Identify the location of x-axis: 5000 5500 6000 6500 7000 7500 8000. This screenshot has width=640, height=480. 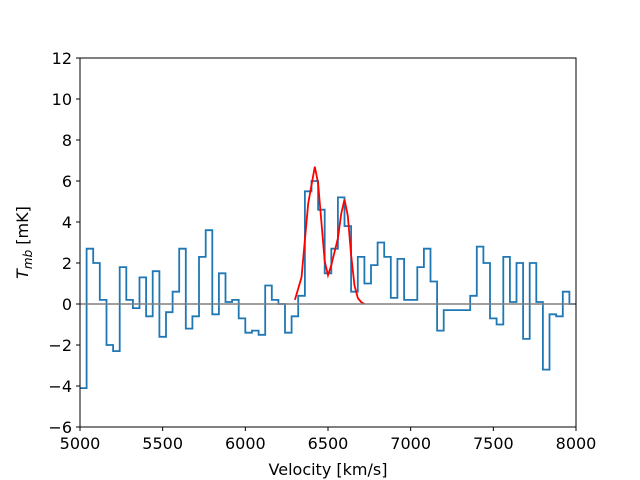
(328, 440).